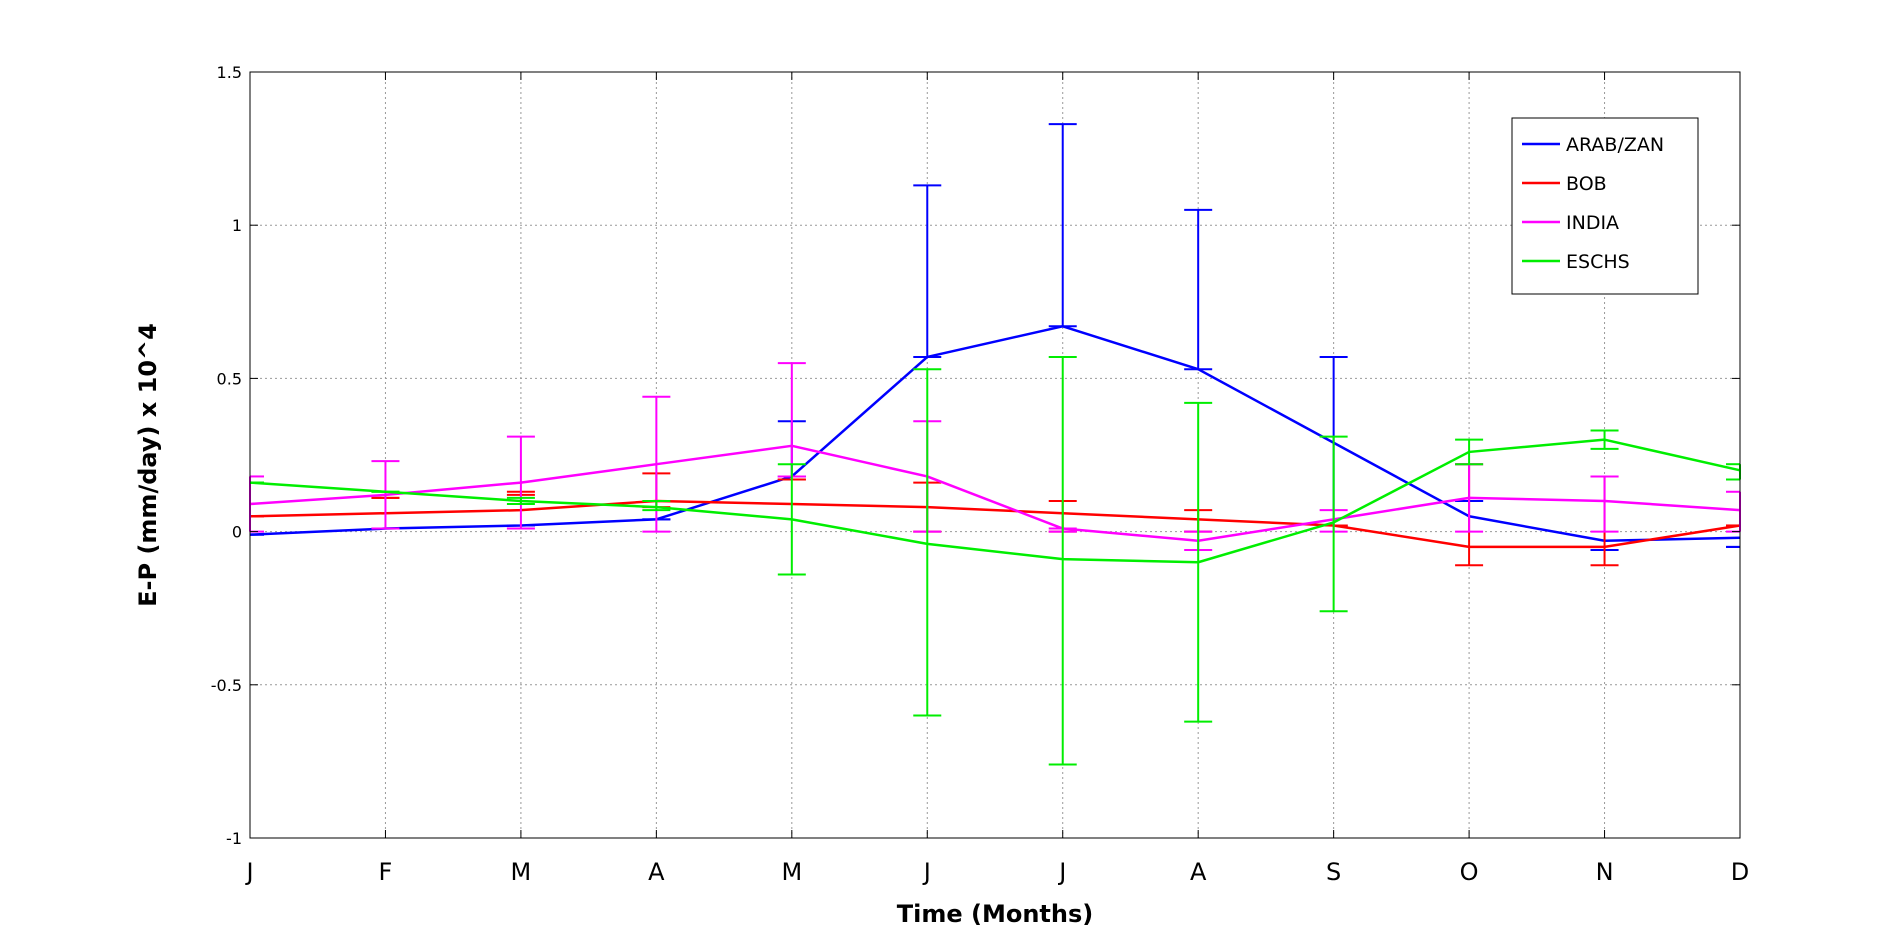 Image resolution: width=1898 pixels, height=930 pixels. I want to click on x-tick-label: N, so click(1605, 872).